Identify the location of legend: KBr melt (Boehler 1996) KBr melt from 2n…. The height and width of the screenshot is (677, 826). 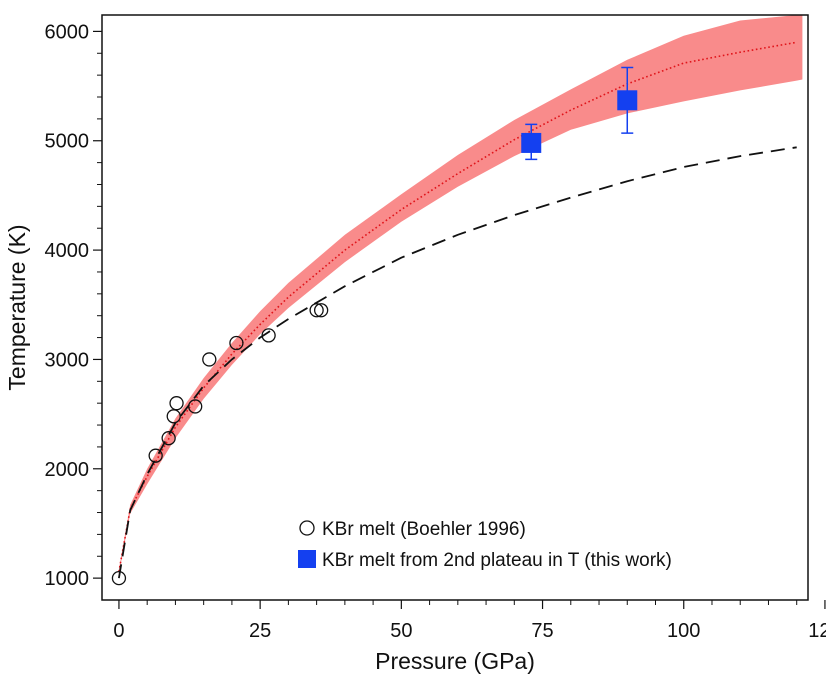
(485, 545).